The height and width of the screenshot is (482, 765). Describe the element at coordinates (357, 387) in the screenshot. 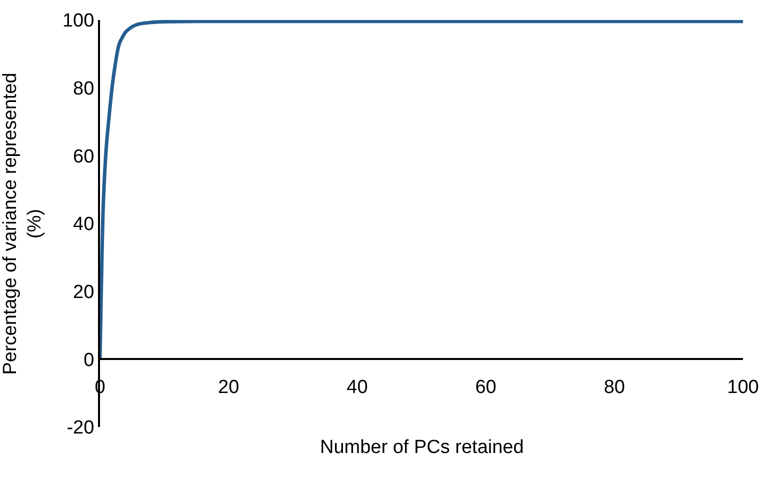

I see `x-tick-label: 40` at that location.